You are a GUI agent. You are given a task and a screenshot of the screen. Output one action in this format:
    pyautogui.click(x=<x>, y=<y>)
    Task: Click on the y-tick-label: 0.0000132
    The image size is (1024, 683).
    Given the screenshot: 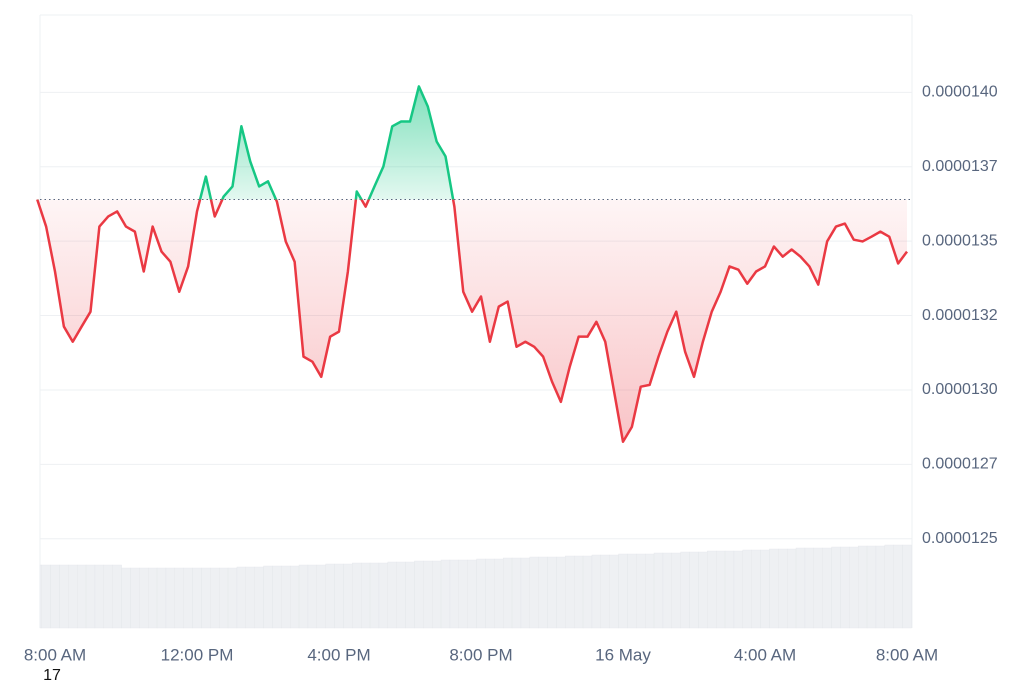 What is the action you would take?
    pyautogui.click(x=960, y=315)
    